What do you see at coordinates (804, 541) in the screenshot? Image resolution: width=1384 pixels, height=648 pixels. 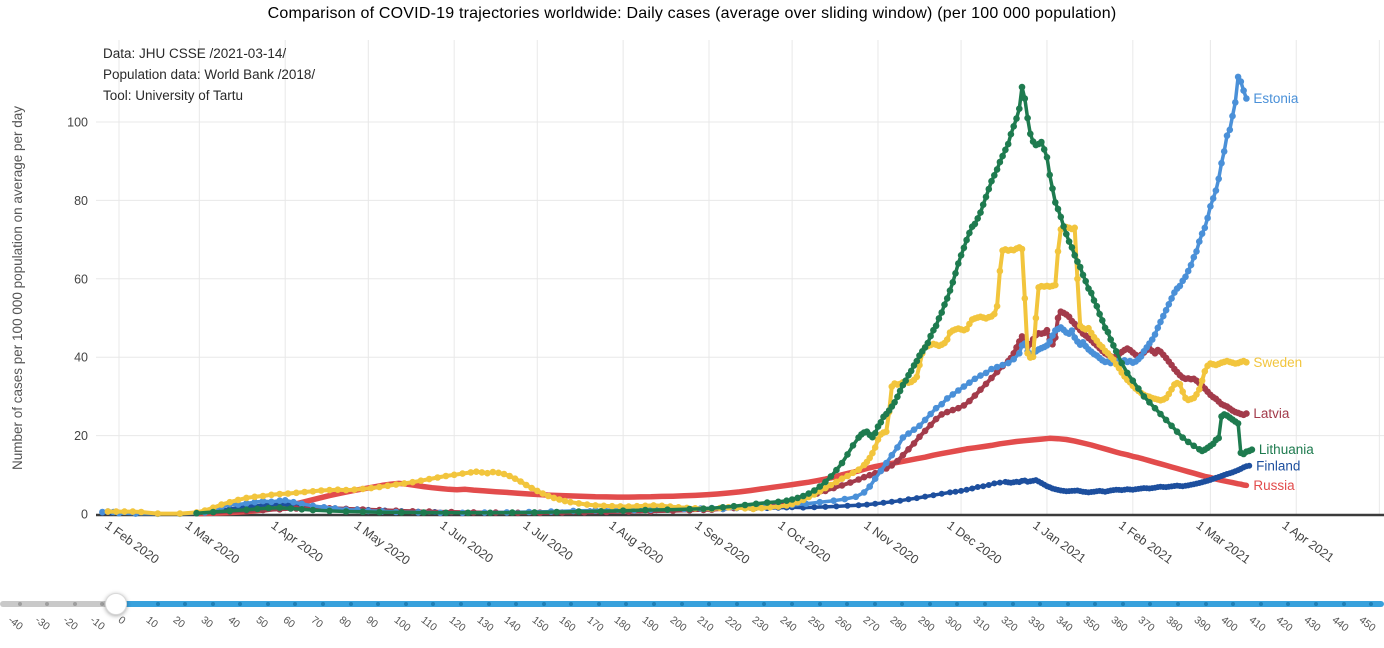 I see `x-tick-label: 1 Oct 2020` at bounding box center [804, 541].